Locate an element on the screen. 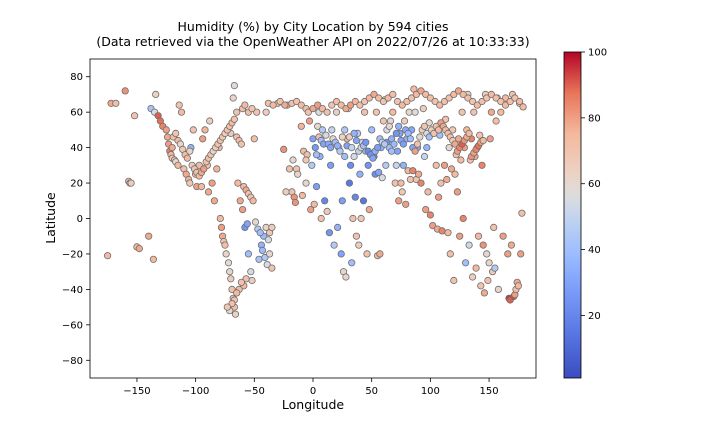 The width and height of the screenshot is (720, 436). x-tick-label: −50 is located at coordinates (254, 391).